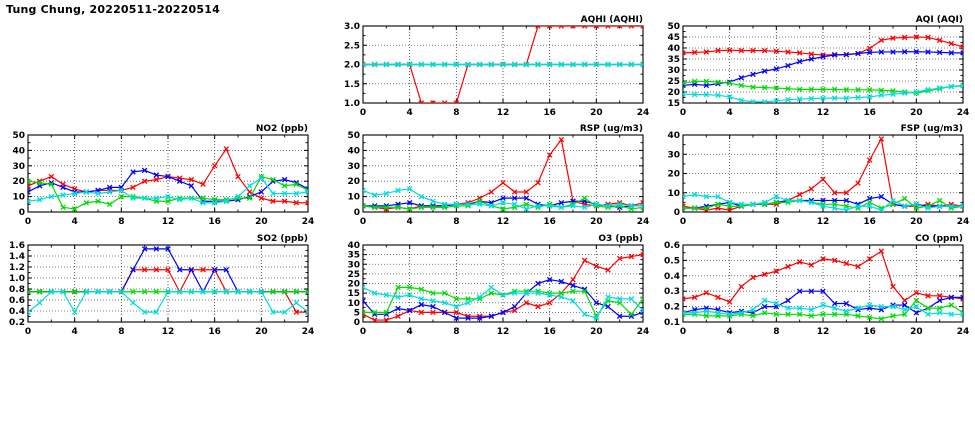 This screenshot has height=447, width=975. What do you see at coordinates (823, 68) in the screenshot?
I see `series-blue-aqi` at bounding box center [823, 68].